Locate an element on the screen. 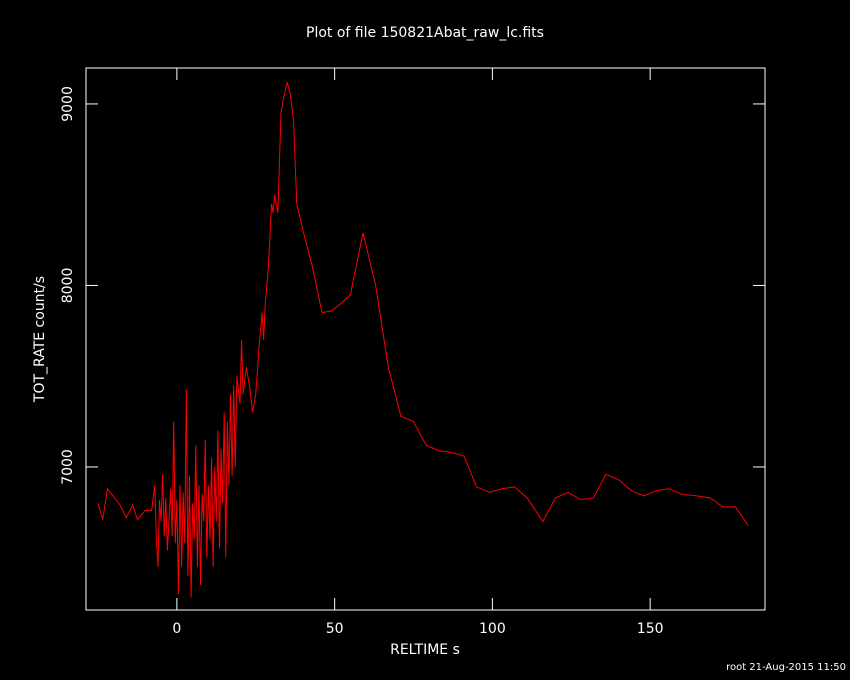 The width and height of the screenshot is (850, 680). x-tick-label: 100 is located at coordinates (492, 629).